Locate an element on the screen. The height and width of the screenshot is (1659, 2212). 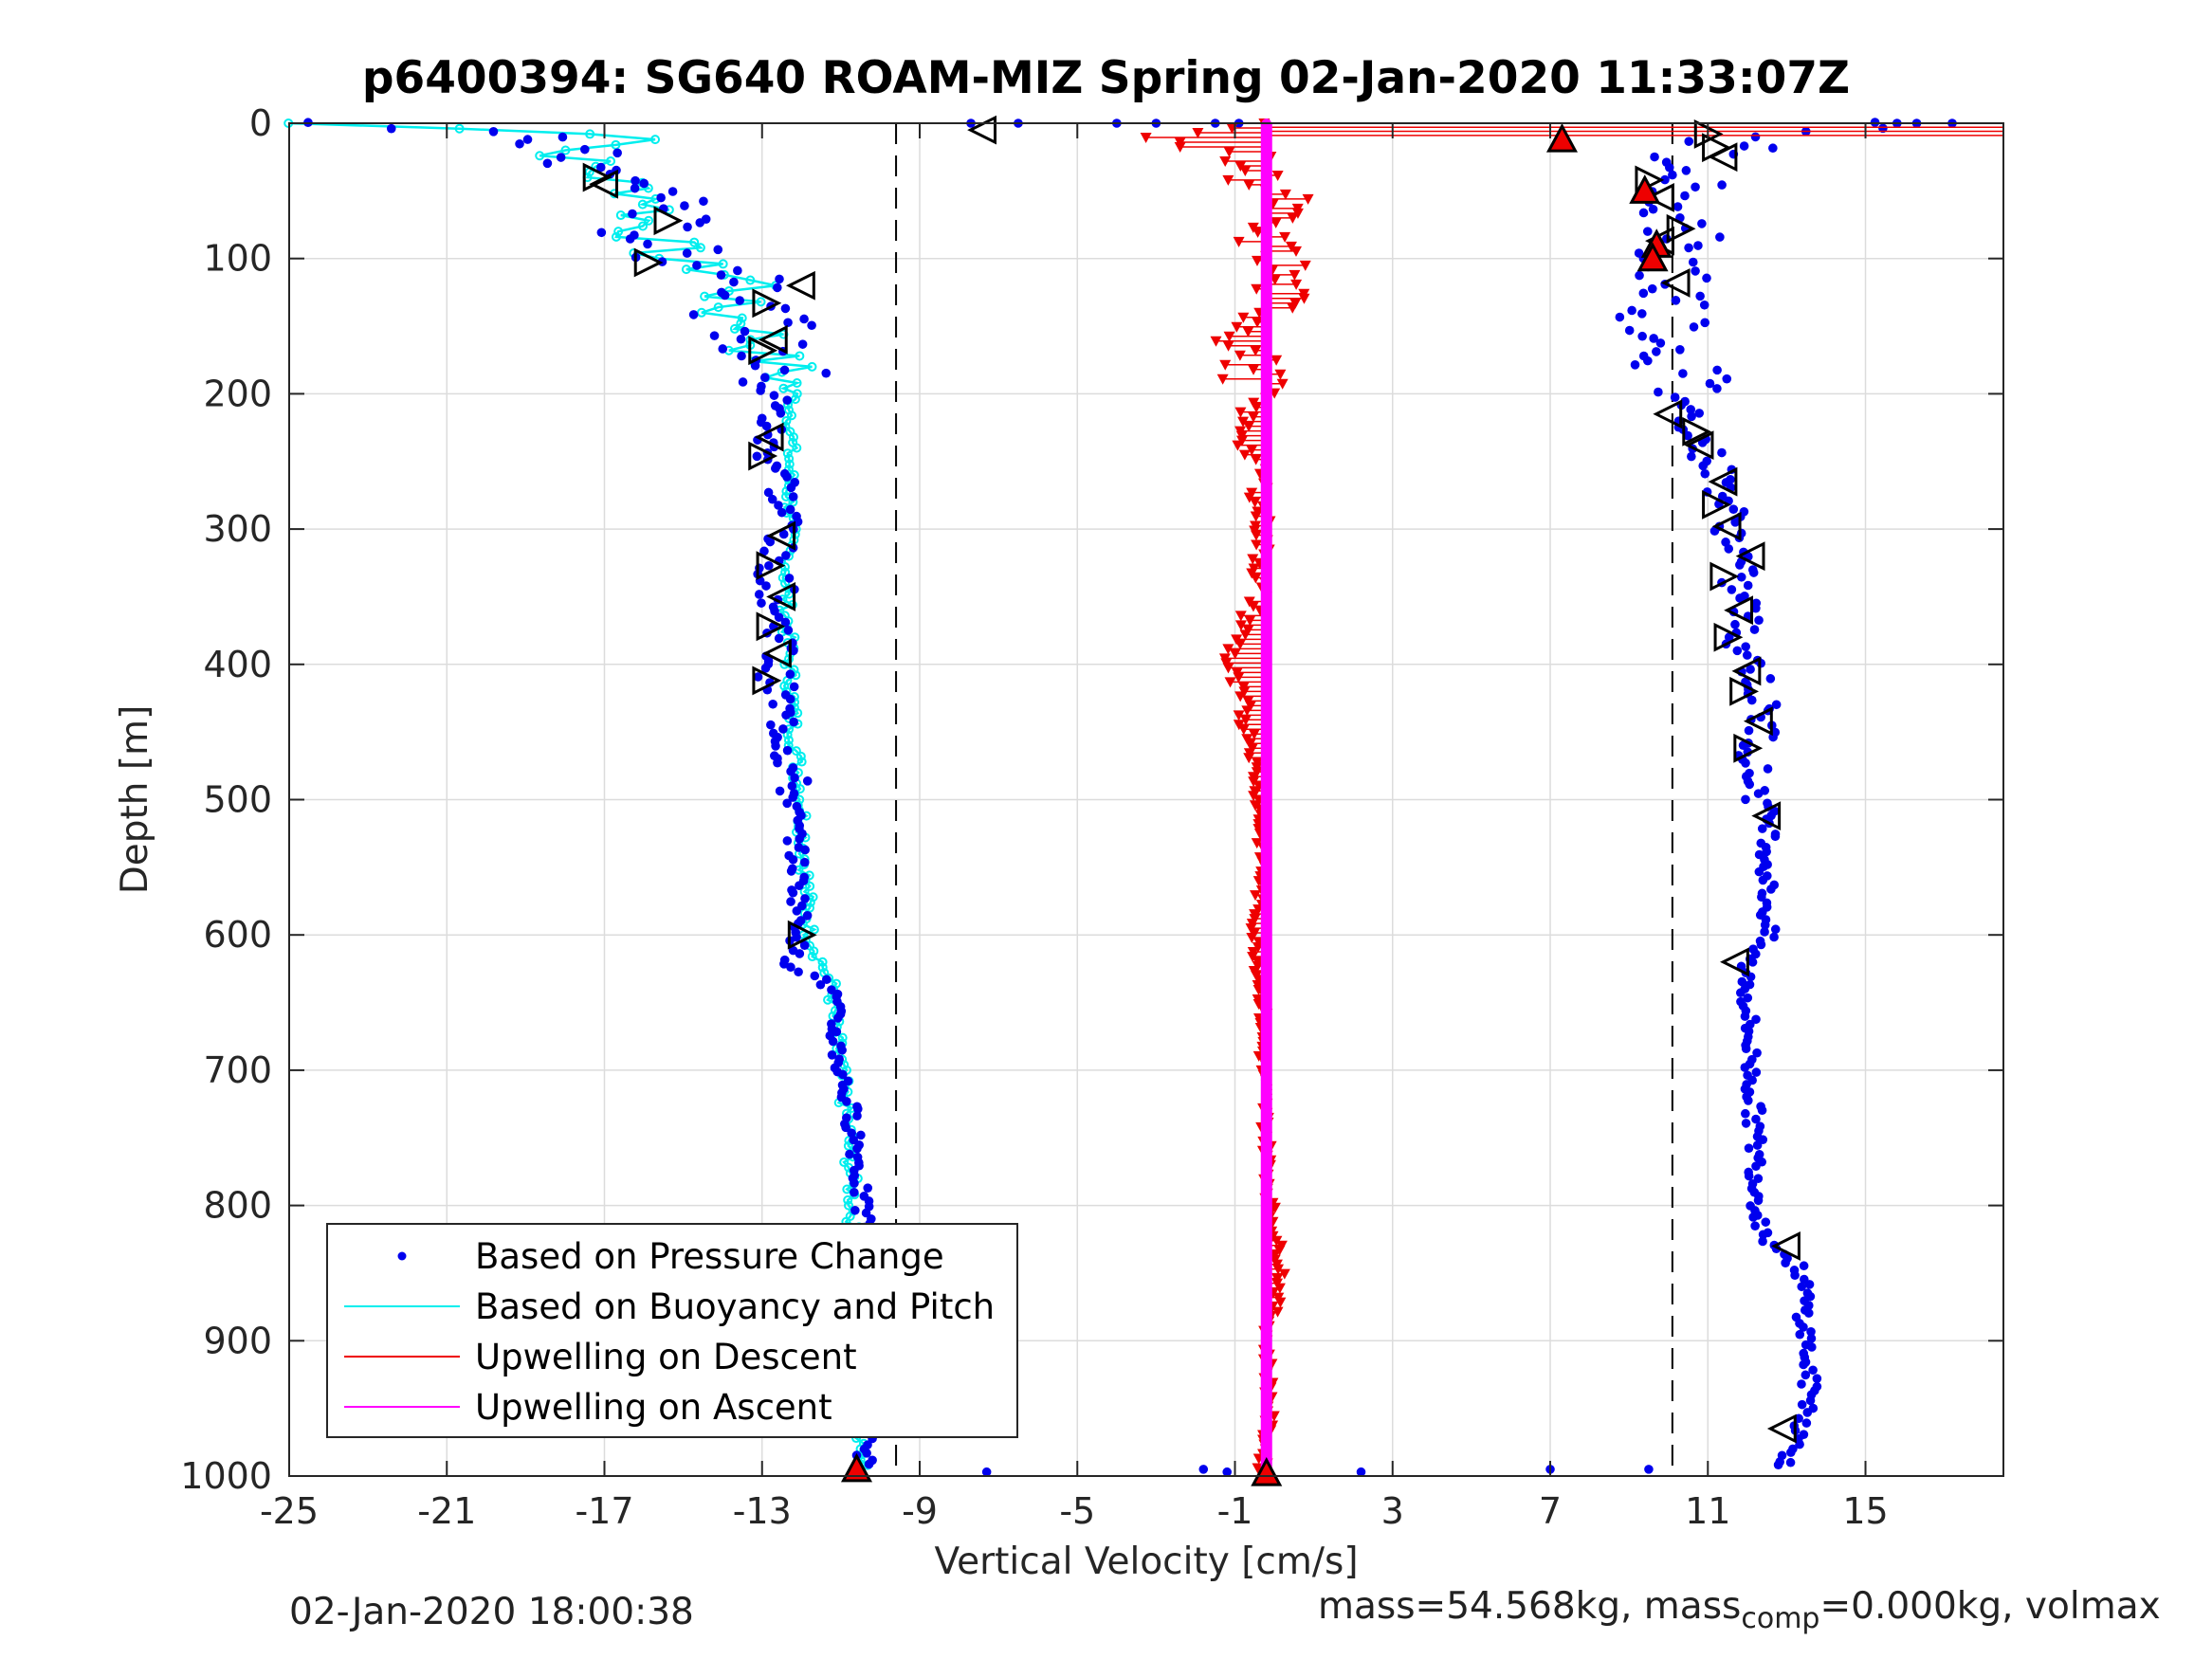
y-tick-label: 1000 is located at coordinates (226, 1476).